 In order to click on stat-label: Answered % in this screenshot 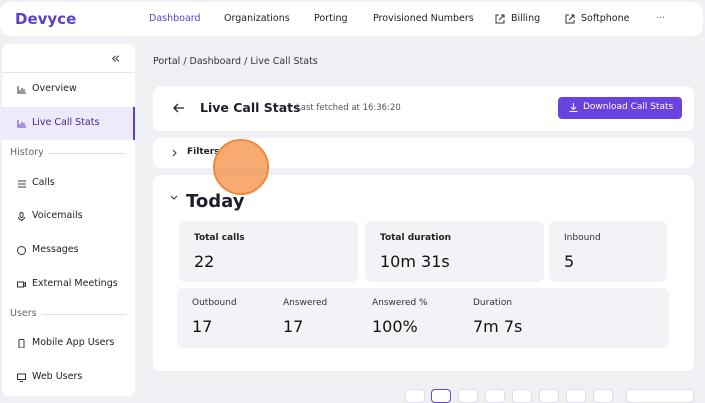, I will do `click(400, 303)`.